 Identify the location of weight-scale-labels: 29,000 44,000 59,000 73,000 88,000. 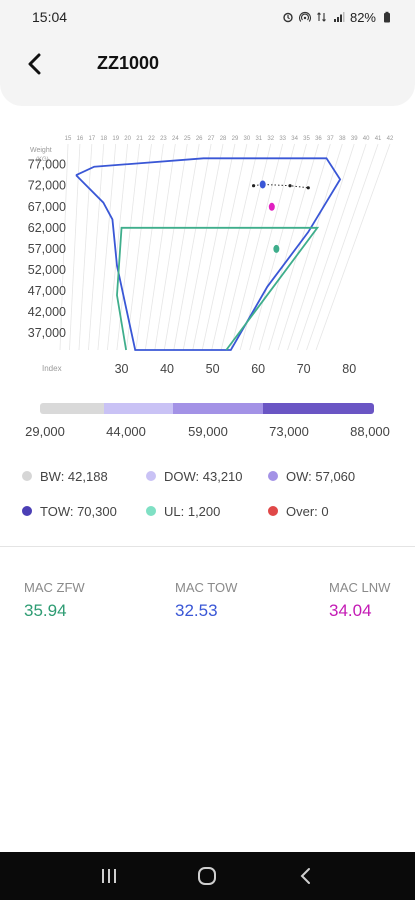
(207, 433).